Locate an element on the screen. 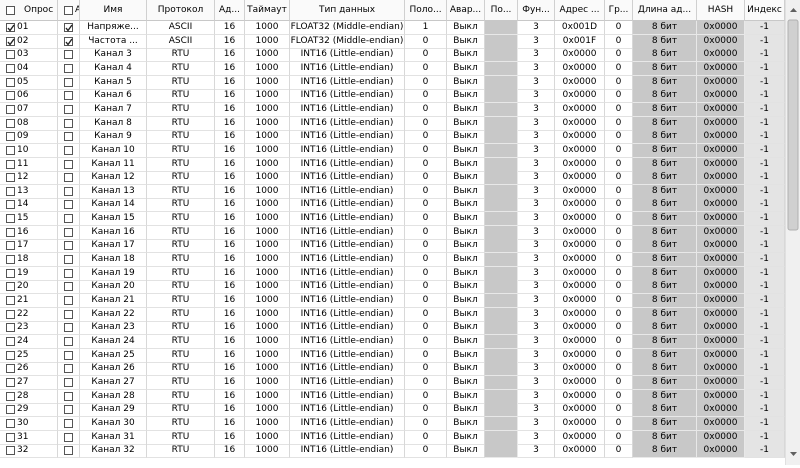 The image size is (800, 468). column-header: Тип данных is located at coordinates (347, 10).